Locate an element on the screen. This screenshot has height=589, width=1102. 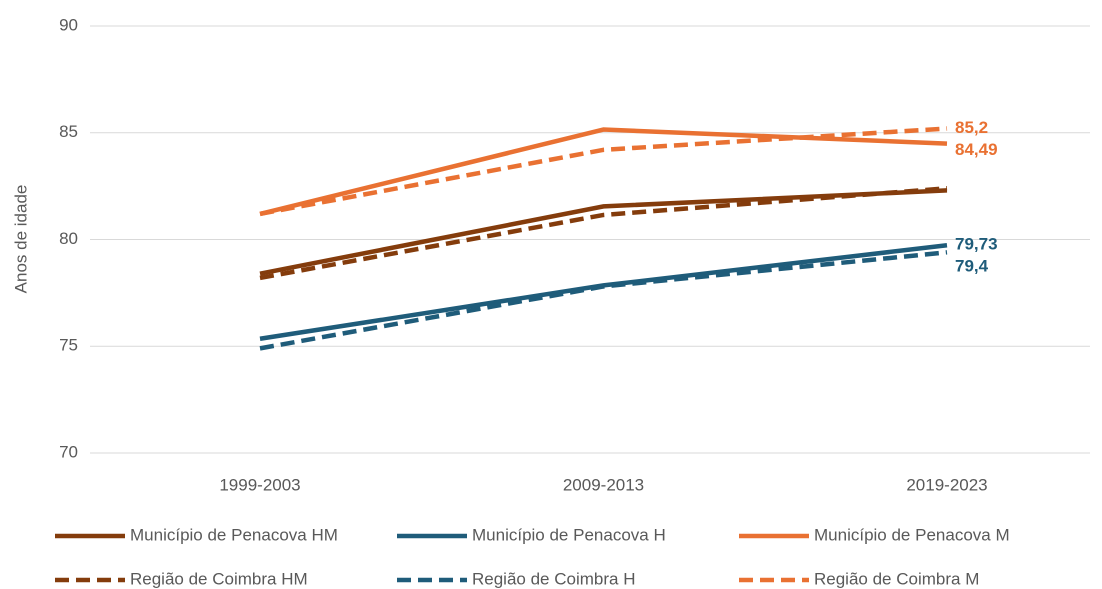
legend-label: Município de Penacova HM is located at coordinates (234, 534).